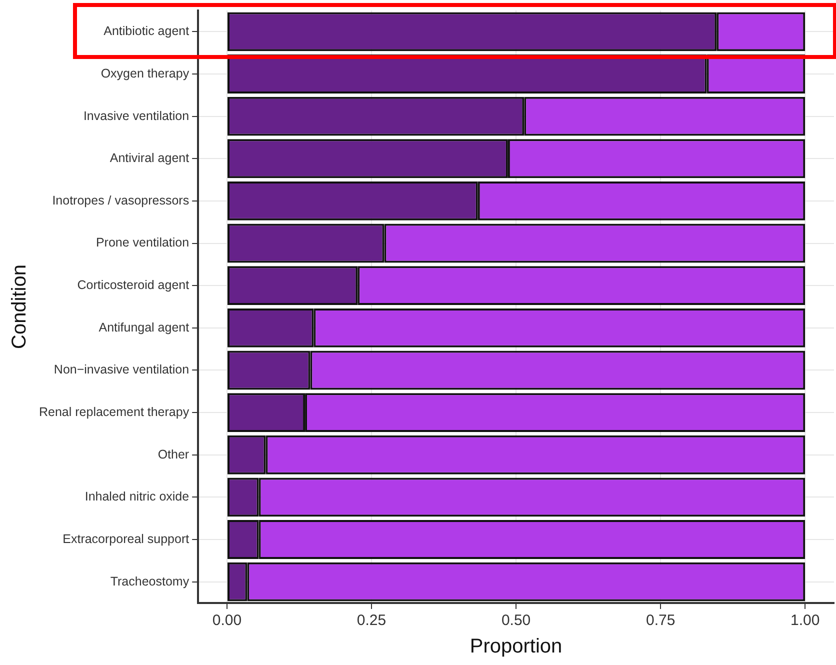 This screenshot has width=836, height=665. I want to click on x-tick-label: 0.75, so click(661, 621).